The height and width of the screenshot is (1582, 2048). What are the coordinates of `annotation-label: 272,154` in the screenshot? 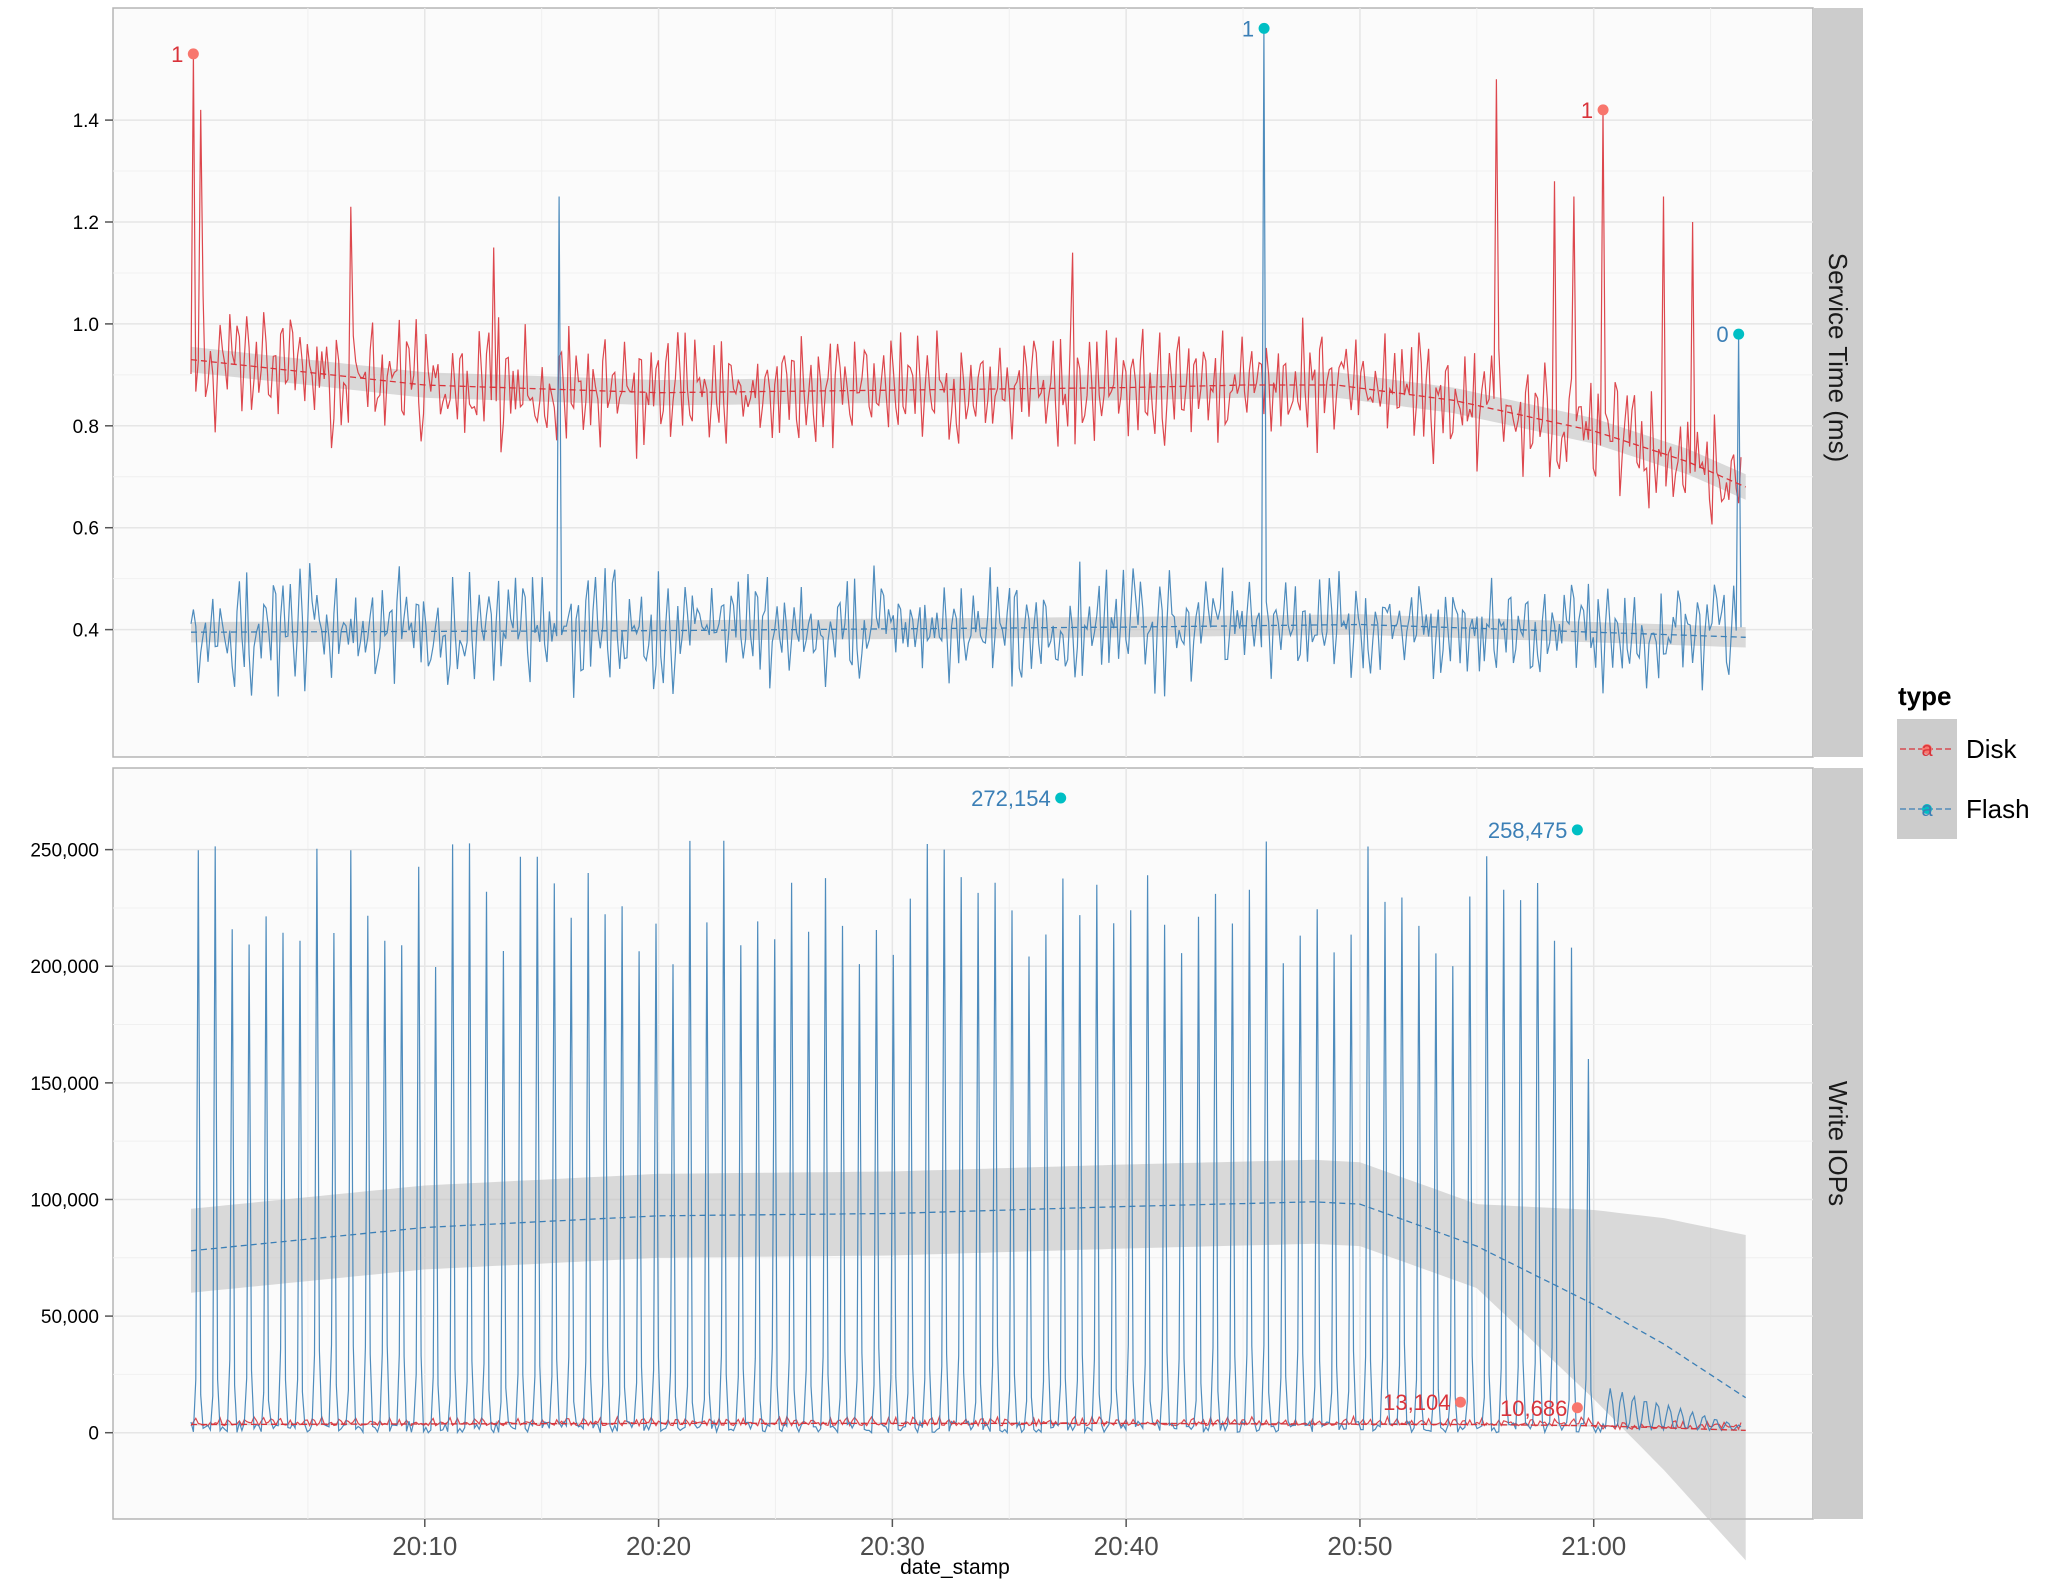 It's located at (1011, 798).